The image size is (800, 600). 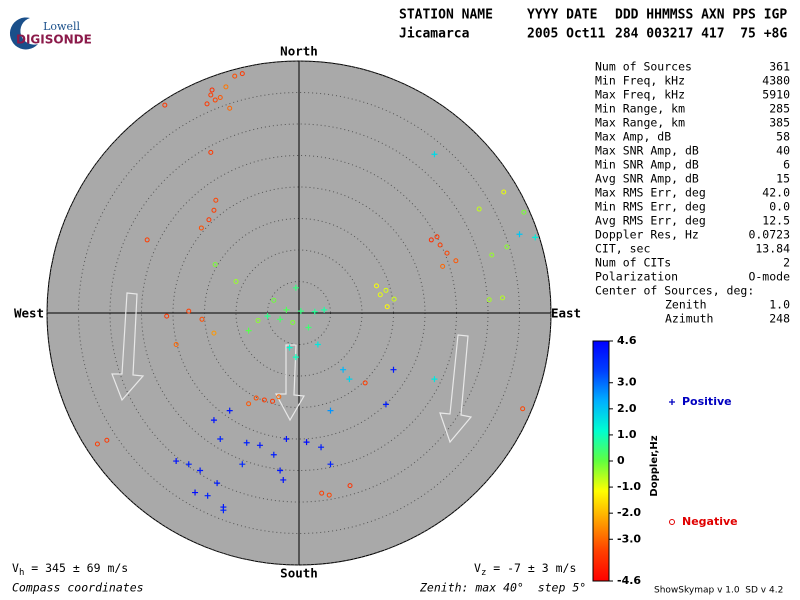 I want to click on dir-label: North, so click(x=299, y=51).